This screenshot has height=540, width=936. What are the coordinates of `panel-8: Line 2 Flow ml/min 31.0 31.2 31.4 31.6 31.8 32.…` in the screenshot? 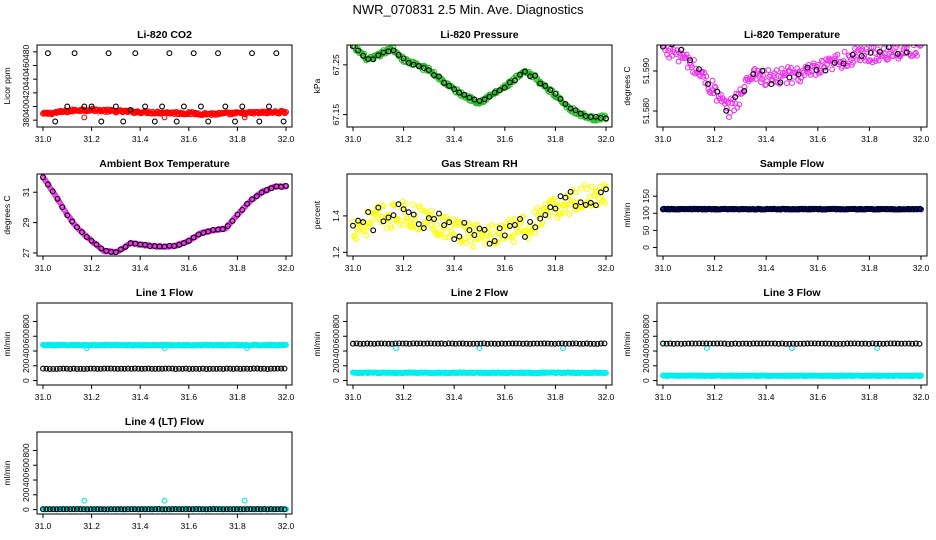 It's located at (463, 344).